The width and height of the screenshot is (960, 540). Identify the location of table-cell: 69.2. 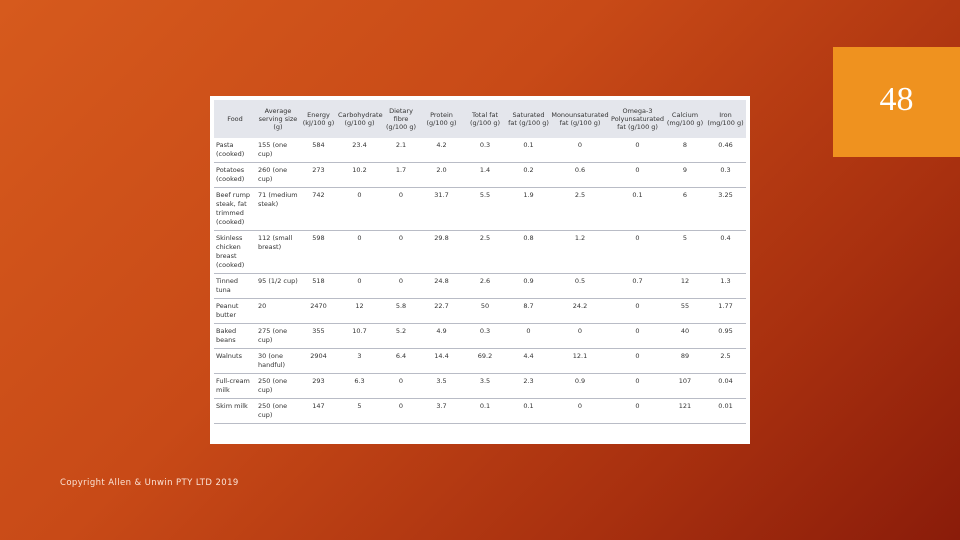
(485, 361).